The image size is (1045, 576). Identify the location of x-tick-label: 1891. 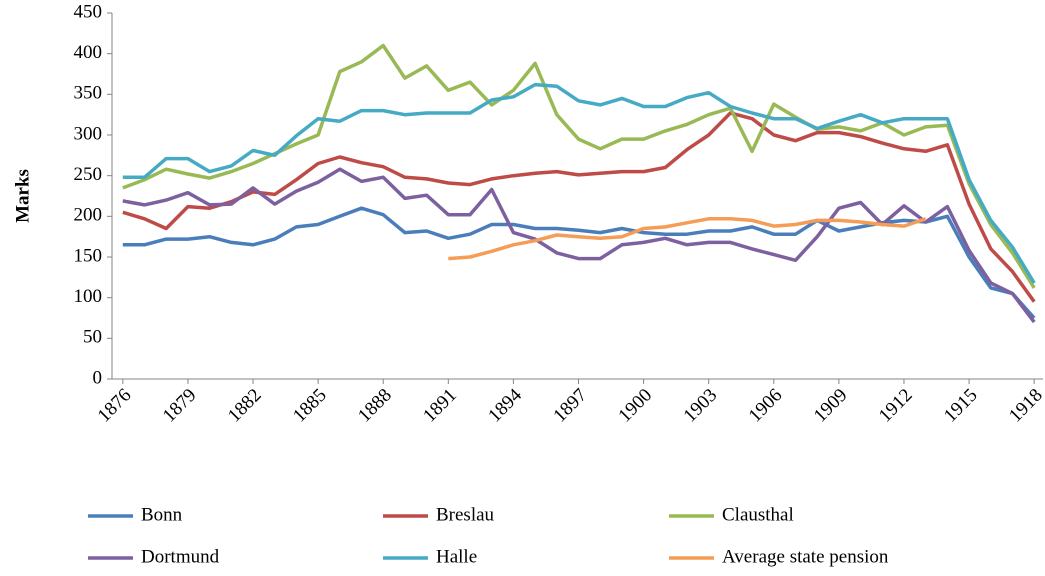
(440, 406).